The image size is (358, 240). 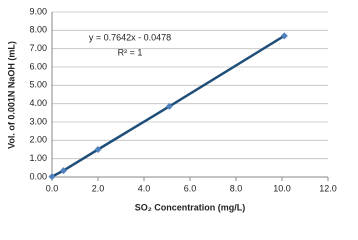 I want to click on x-tick-label: 2.0, so click(x=98, y=188).